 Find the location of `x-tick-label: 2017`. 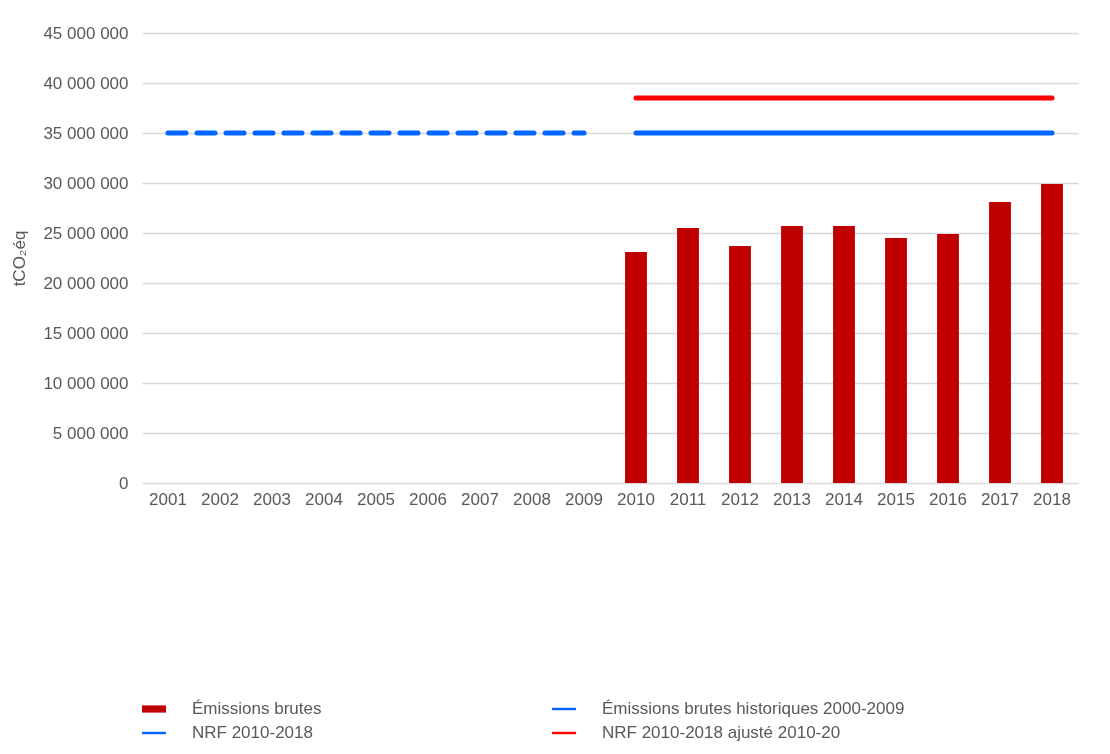

x-tick-label: 2017 is located at coordinates (1000, 499).